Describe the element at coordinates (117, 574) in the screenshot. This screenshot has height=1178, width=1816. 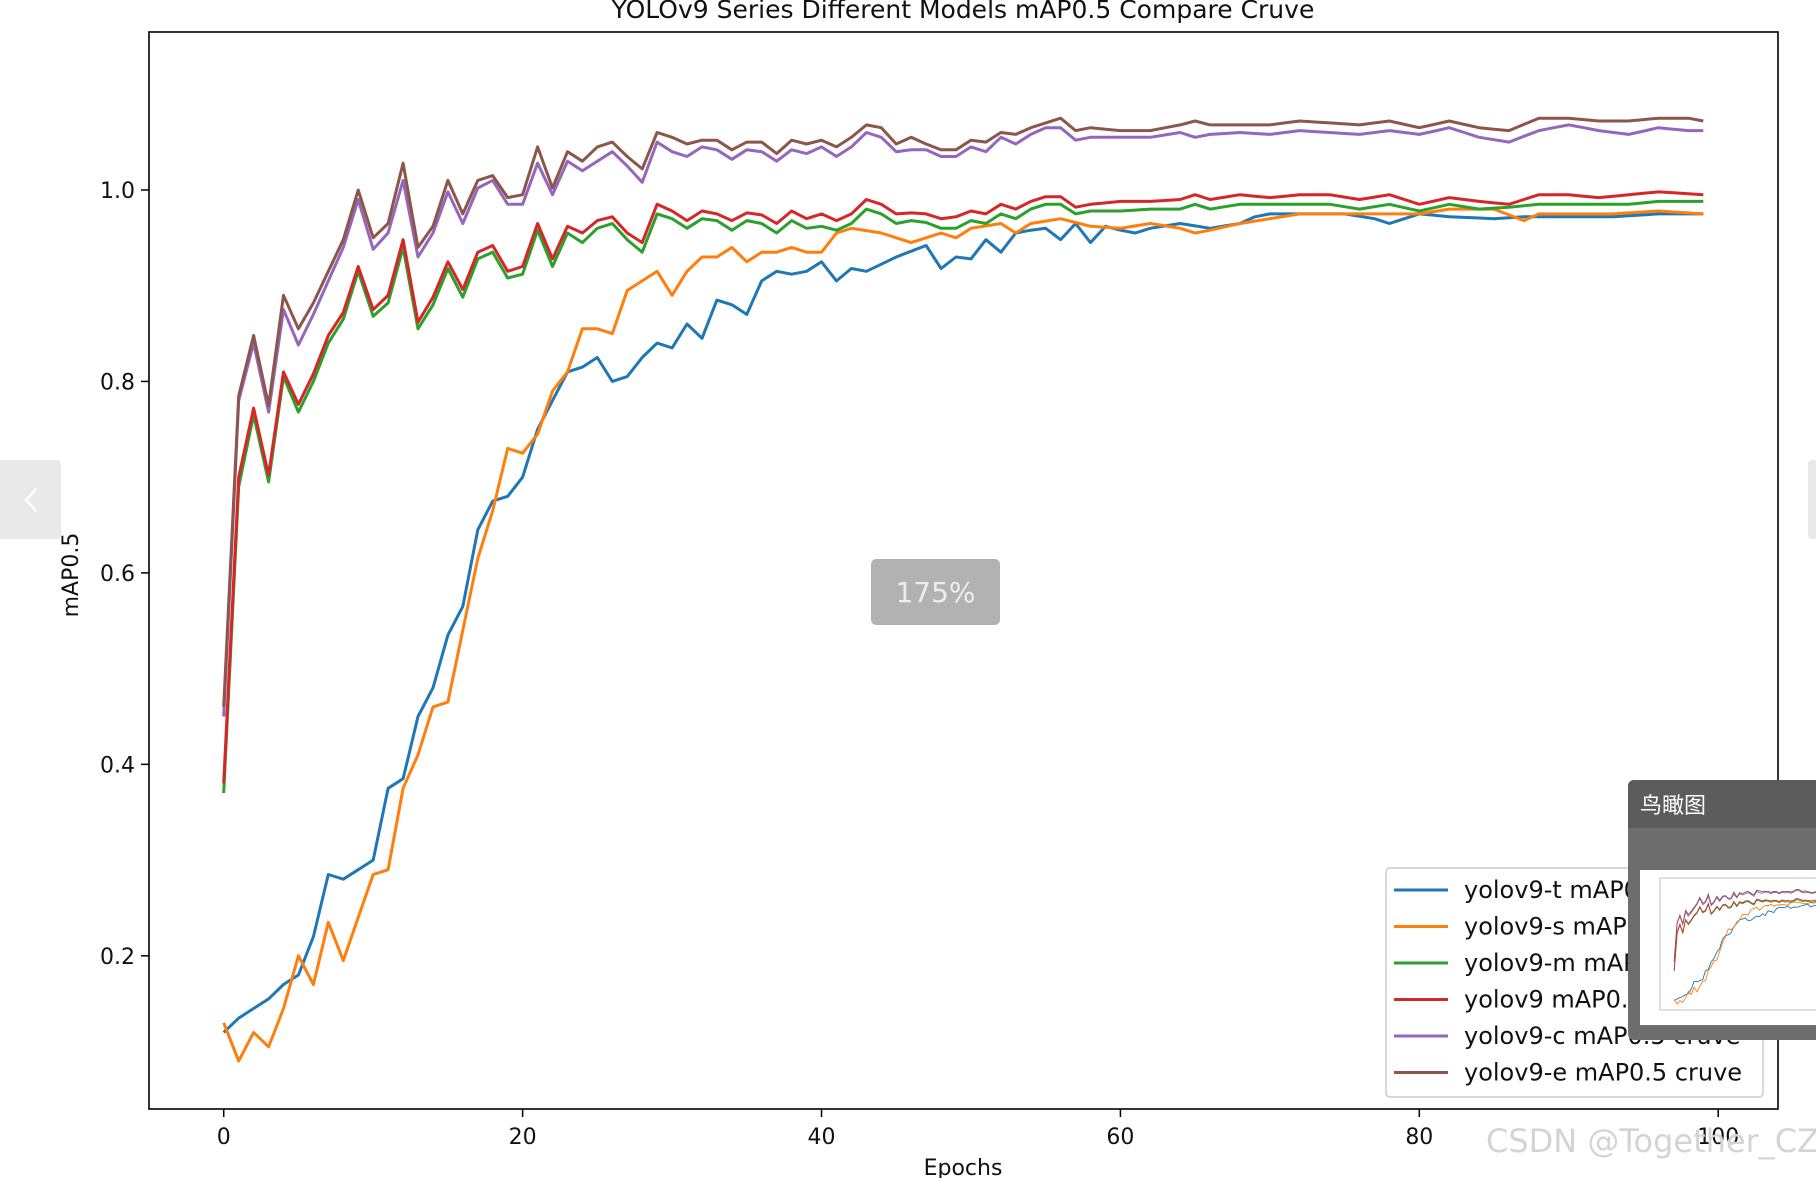
I see `y-tick-label: 0.6` at that location.